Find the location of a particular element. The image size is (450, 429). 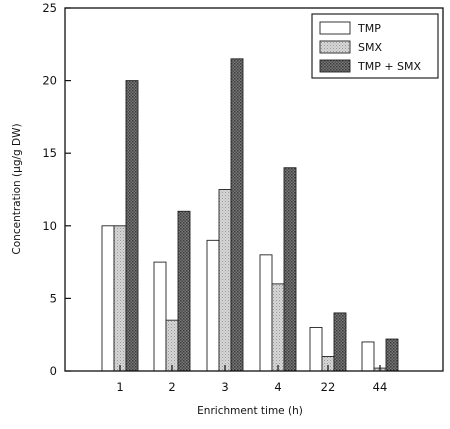

legend-label: TMP + SMX is located at coordinates (389, 66).